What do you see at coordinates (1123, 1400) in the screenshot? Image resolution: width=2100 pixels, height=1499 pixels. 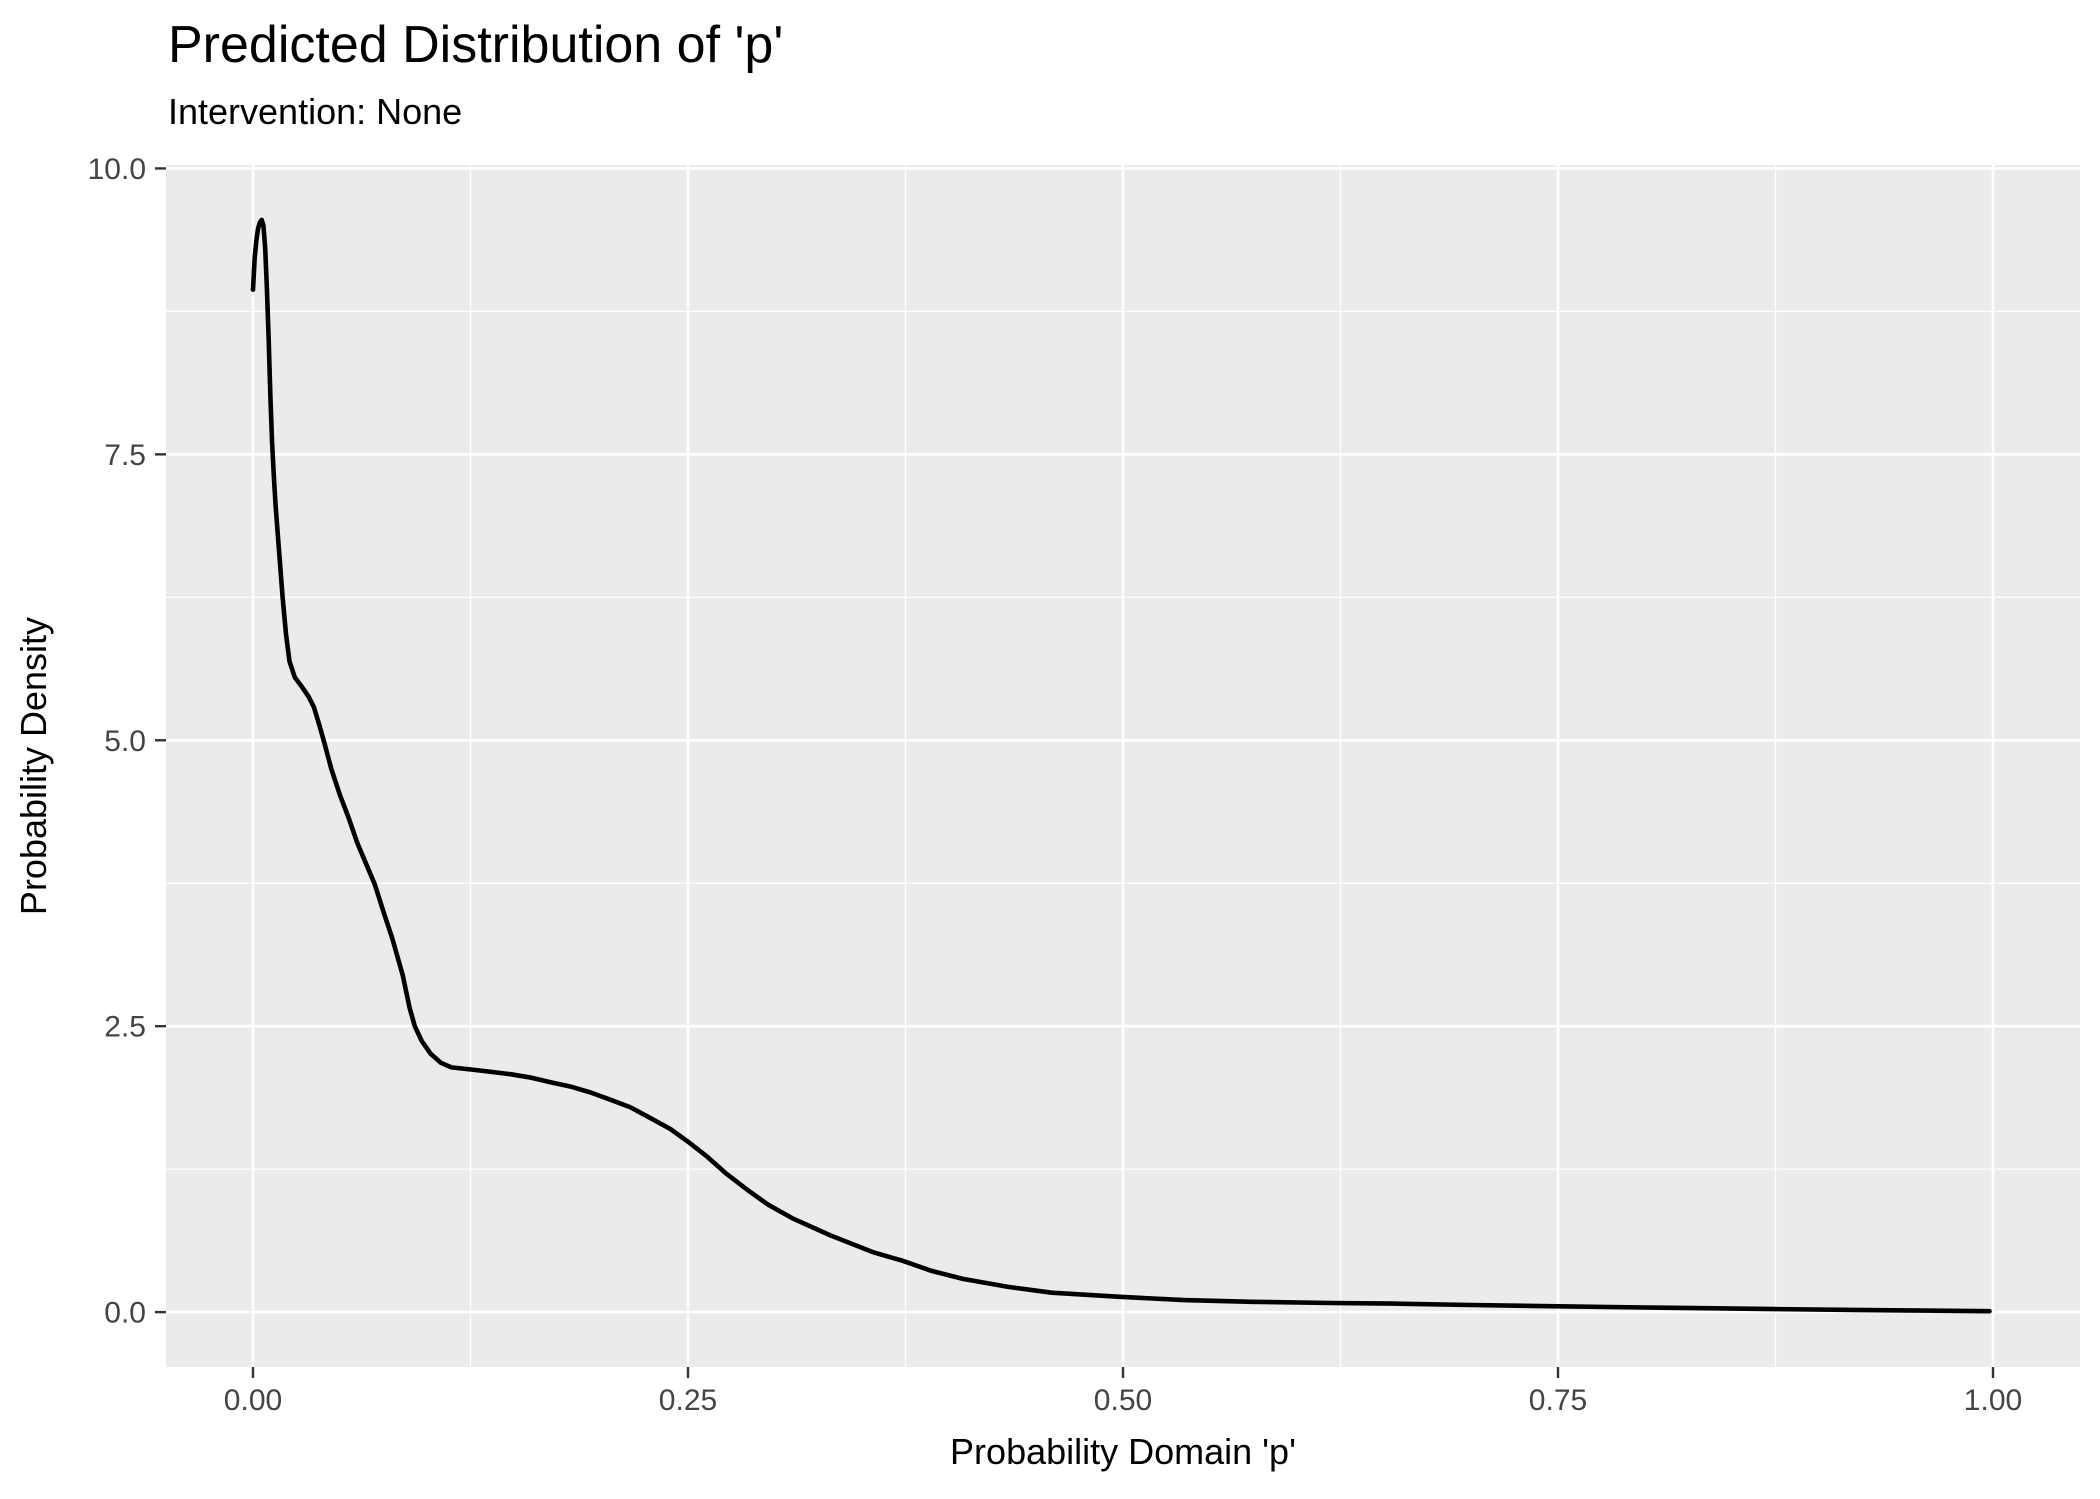 I see `x-tick-label: 0.50` at bounding box center [1123, 1400].